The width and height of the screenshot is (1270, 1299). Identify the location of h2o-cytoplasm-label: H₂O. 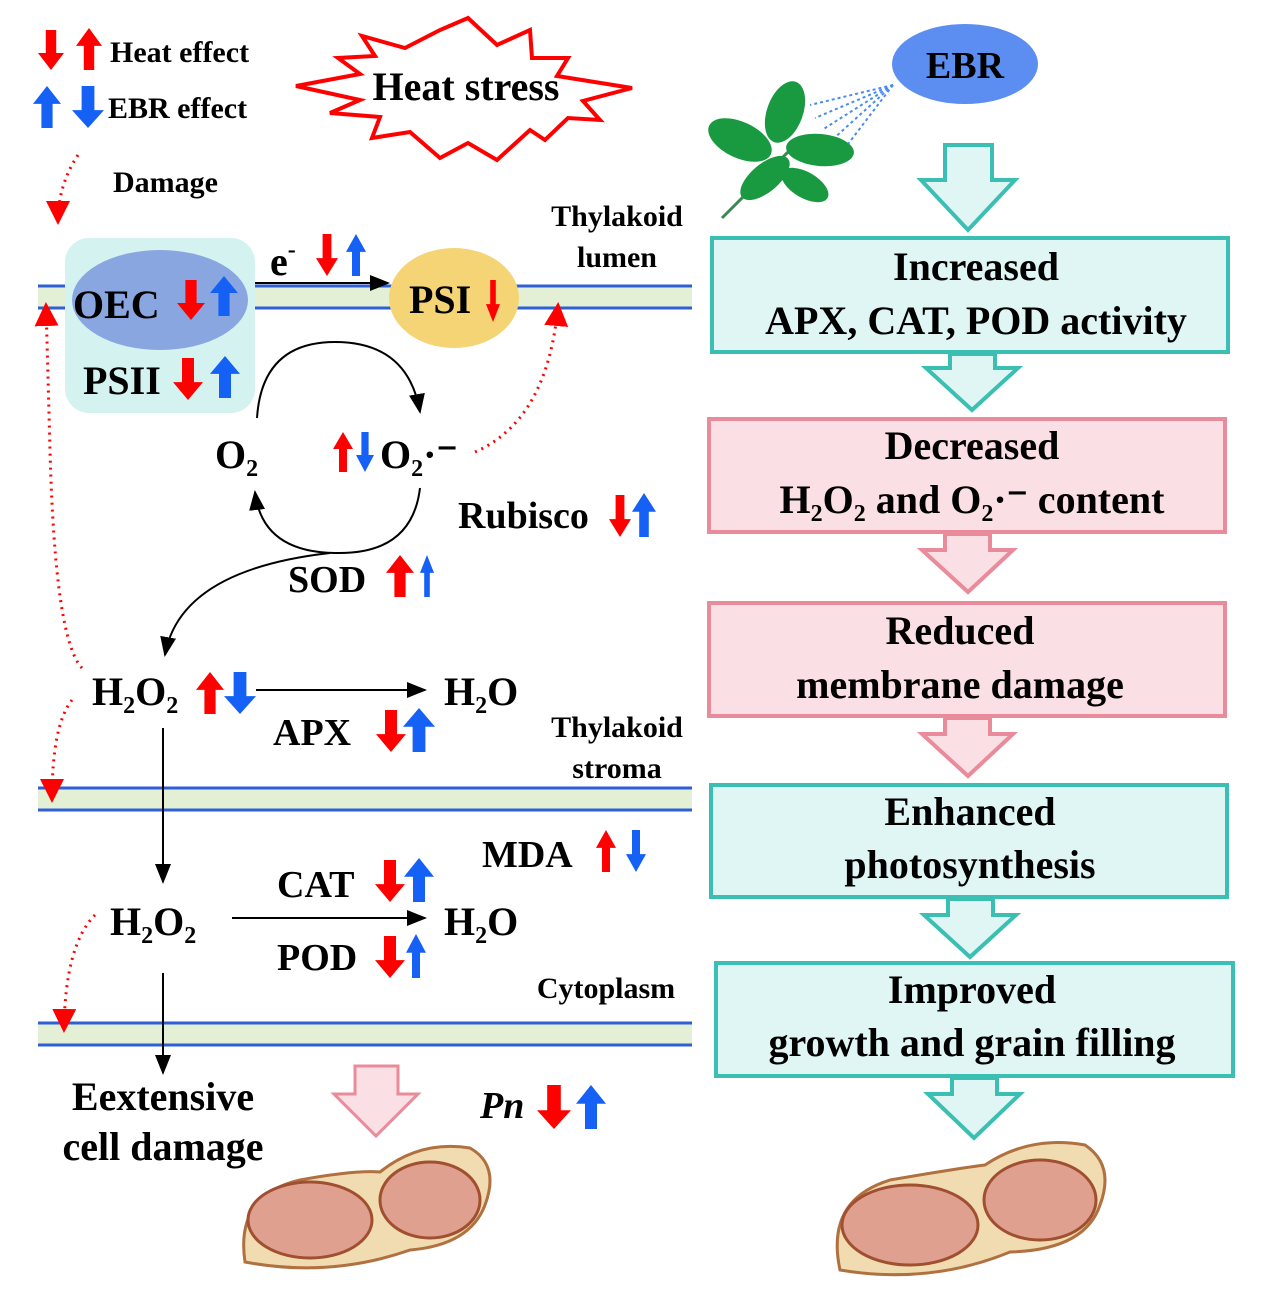
(481, 921).